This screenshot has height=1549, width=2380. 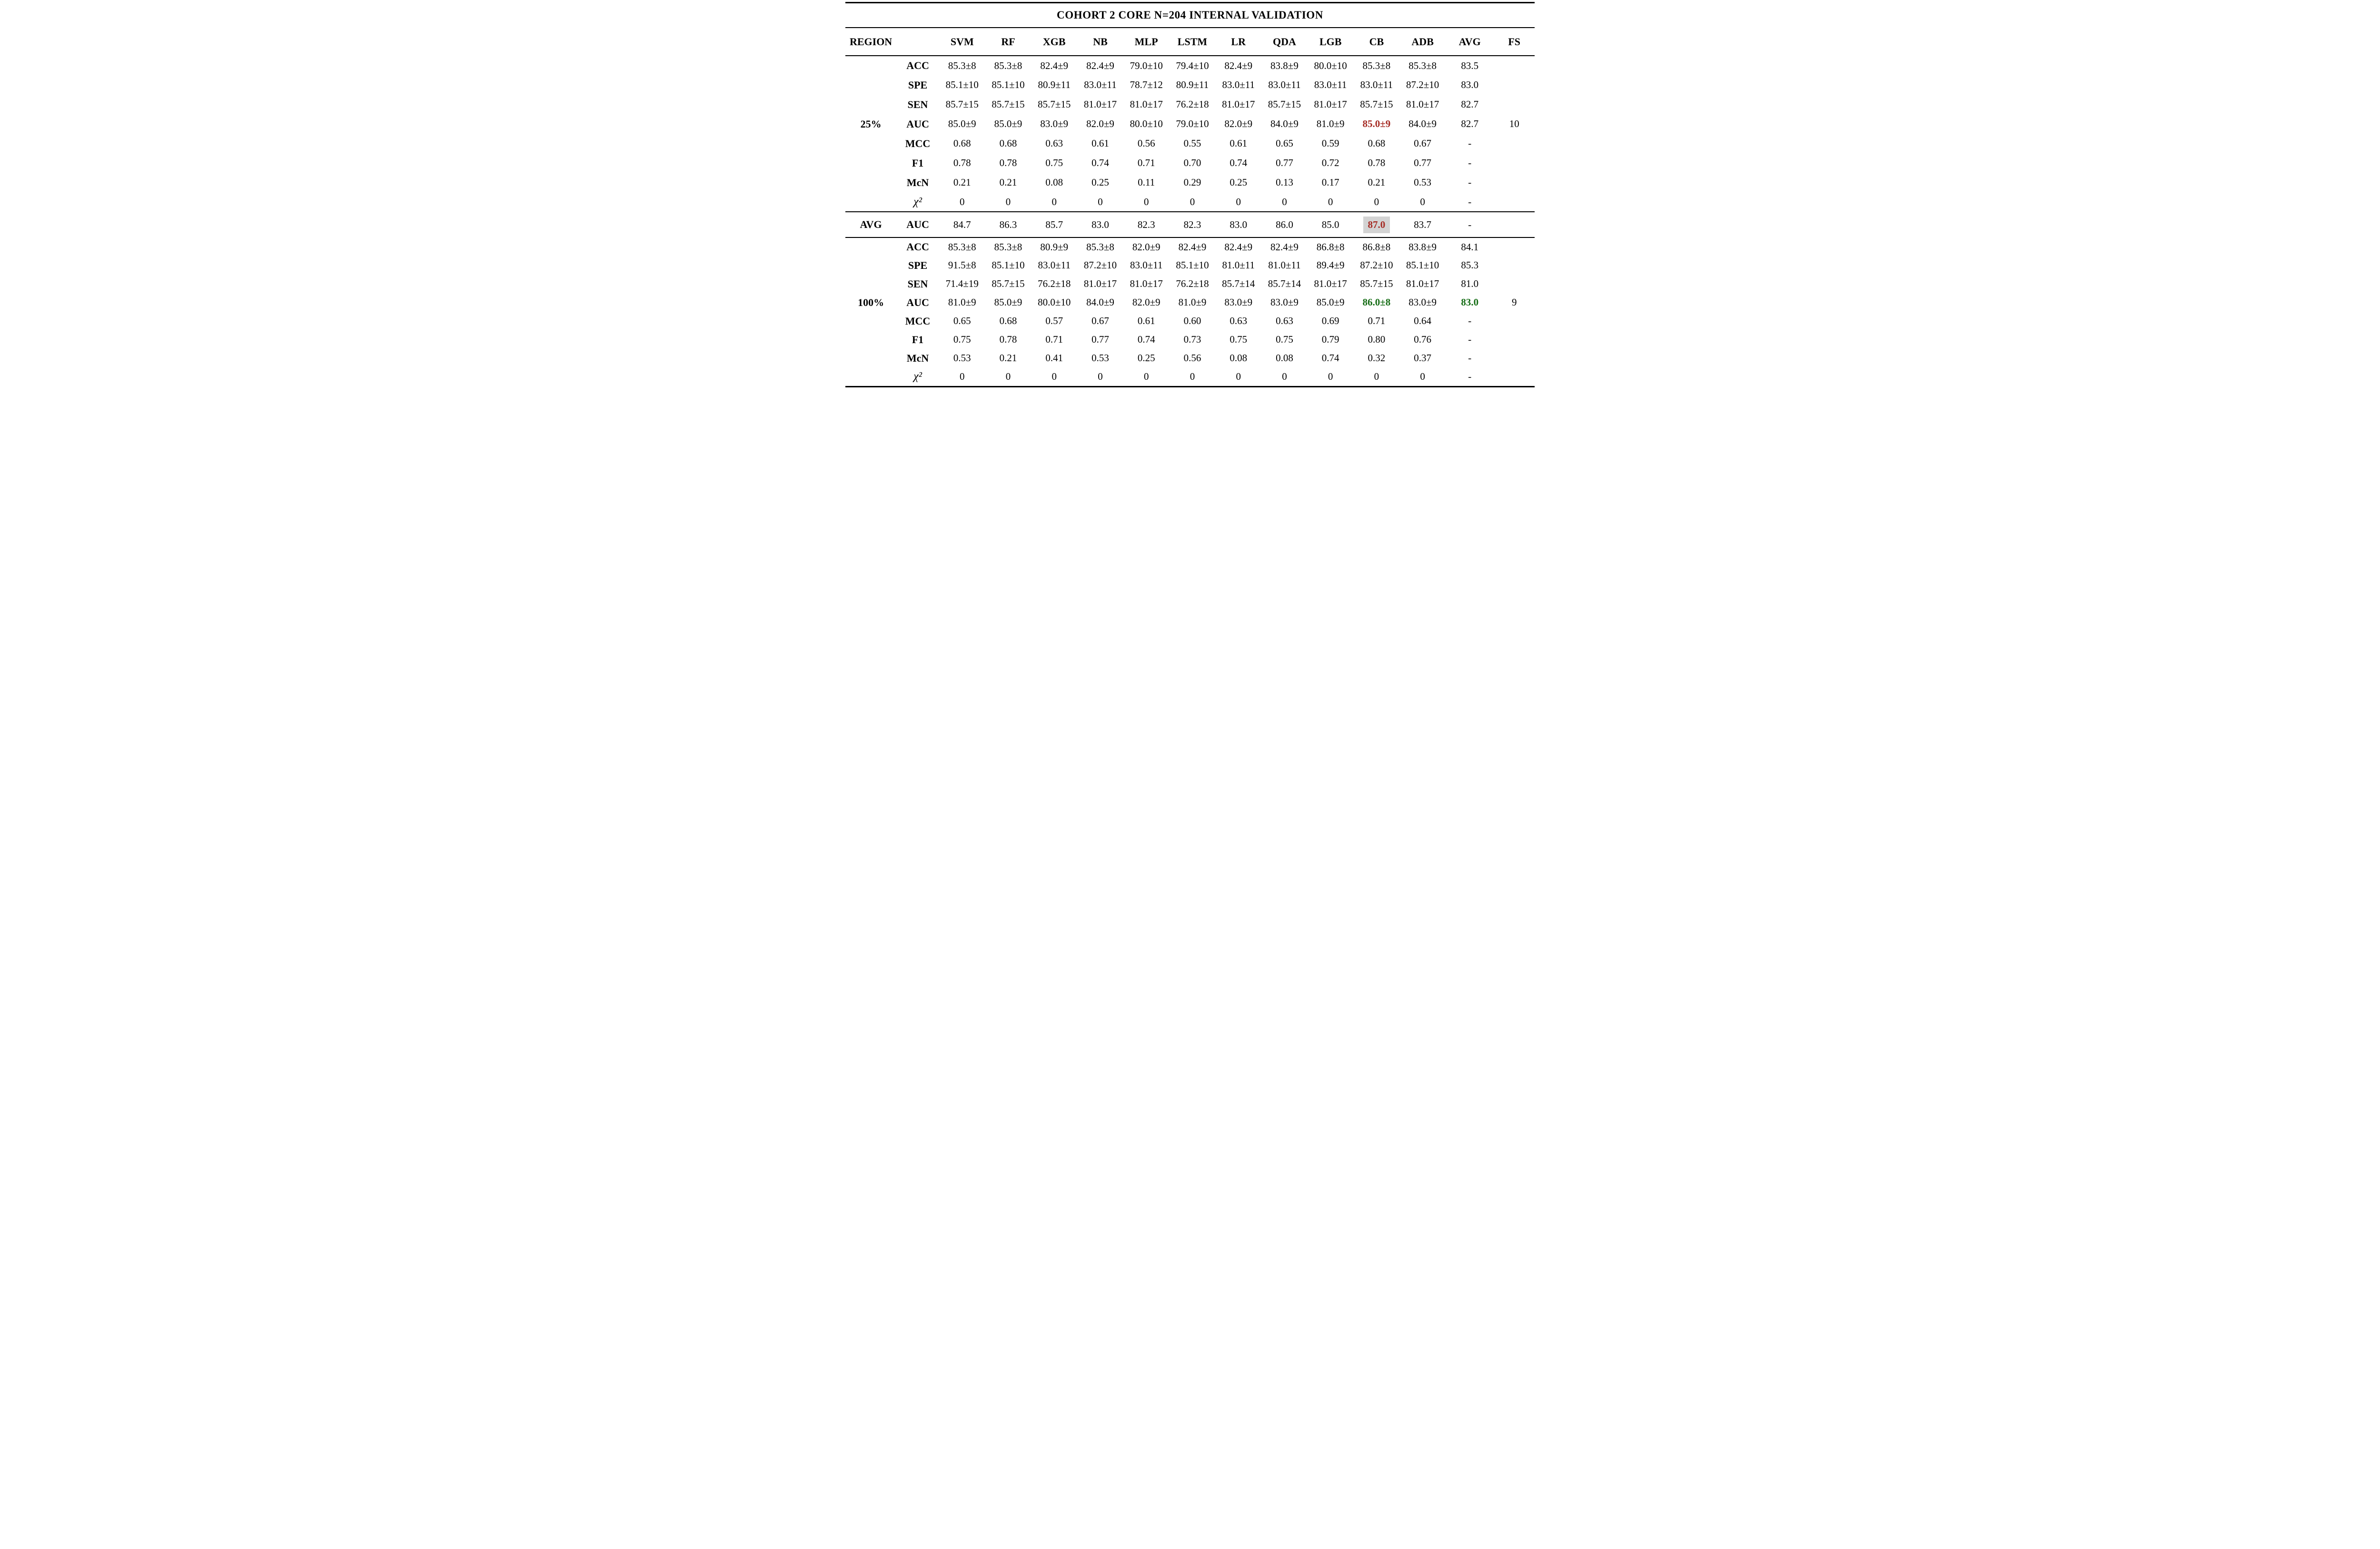 What do you see at coordinates (1100, 143) in the screenshot?
I see `cell-value: 0.61` at bounding box center [1100, 143].